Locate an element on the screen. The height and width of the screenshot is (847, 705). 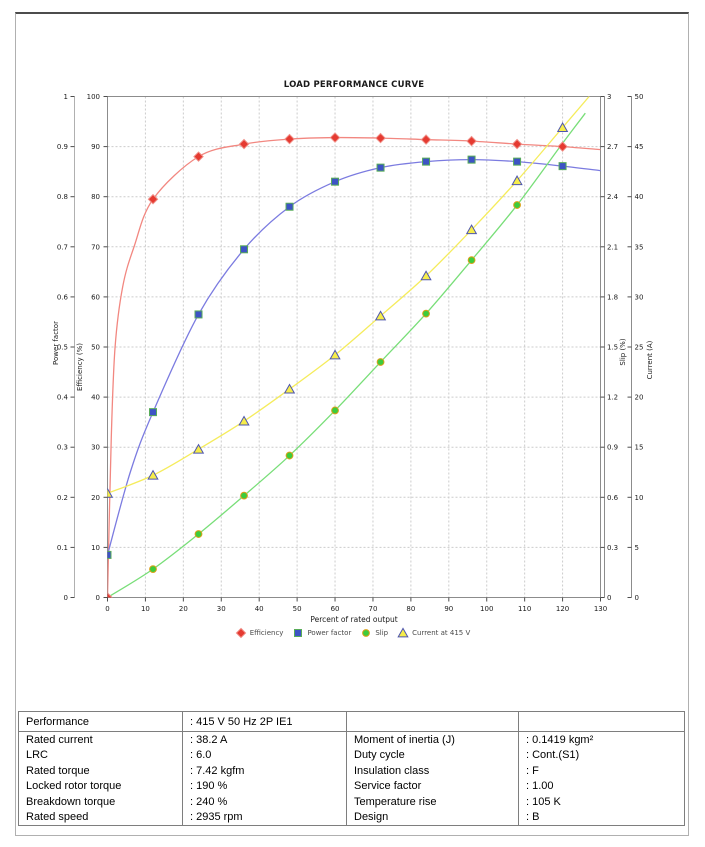
svg-text: Current (A) is located at coordinates (650, 359).